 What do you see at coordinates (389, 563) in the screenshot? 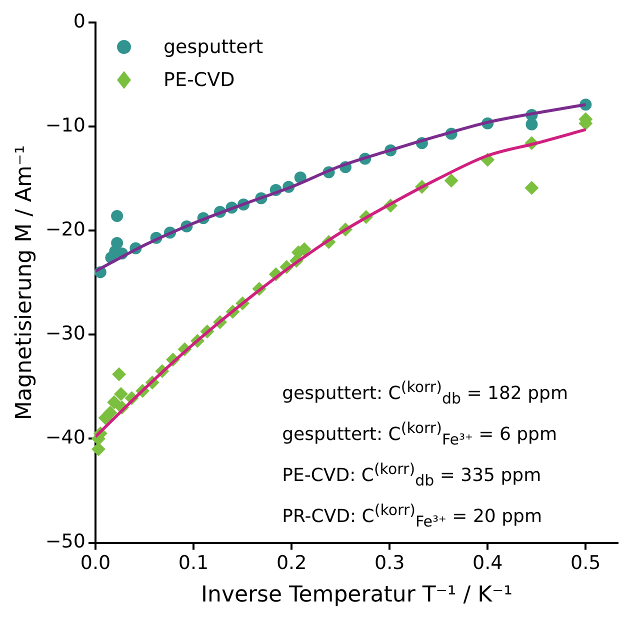
I see `x-tick-label: 0.3` at bounding box center [389, 563].